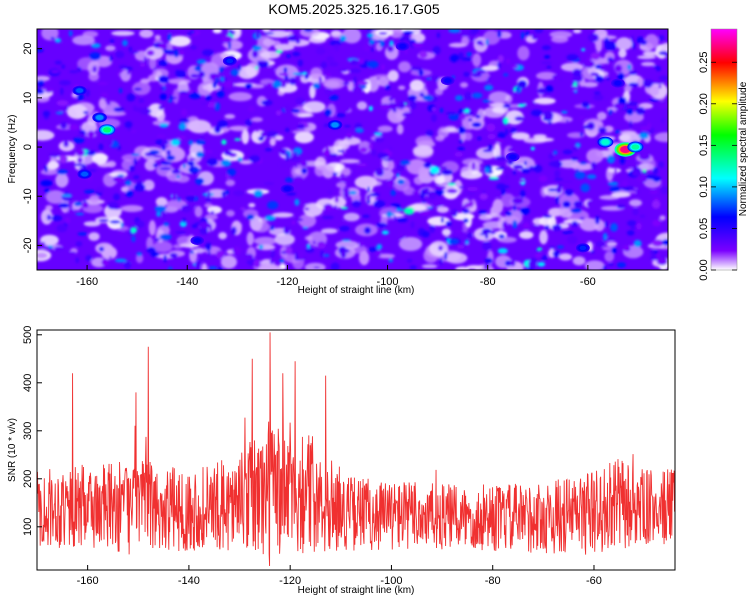  Describe the element at coordinates (12, 450) in the screenshot. I see `snr-y-axis-label: SNR (10 * v/v)` at that location.